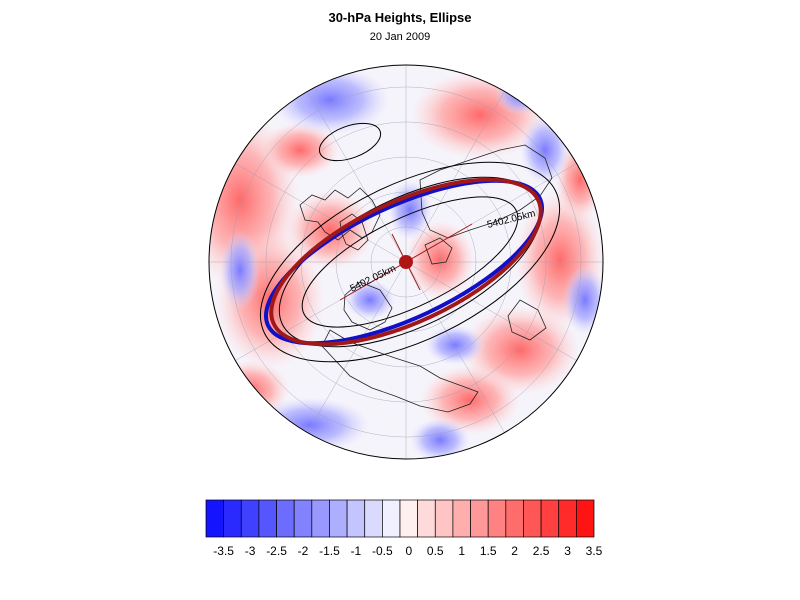  Describe the element at coordinates (527, 320) in the screenshot. I see `coast-alaska` at that location.